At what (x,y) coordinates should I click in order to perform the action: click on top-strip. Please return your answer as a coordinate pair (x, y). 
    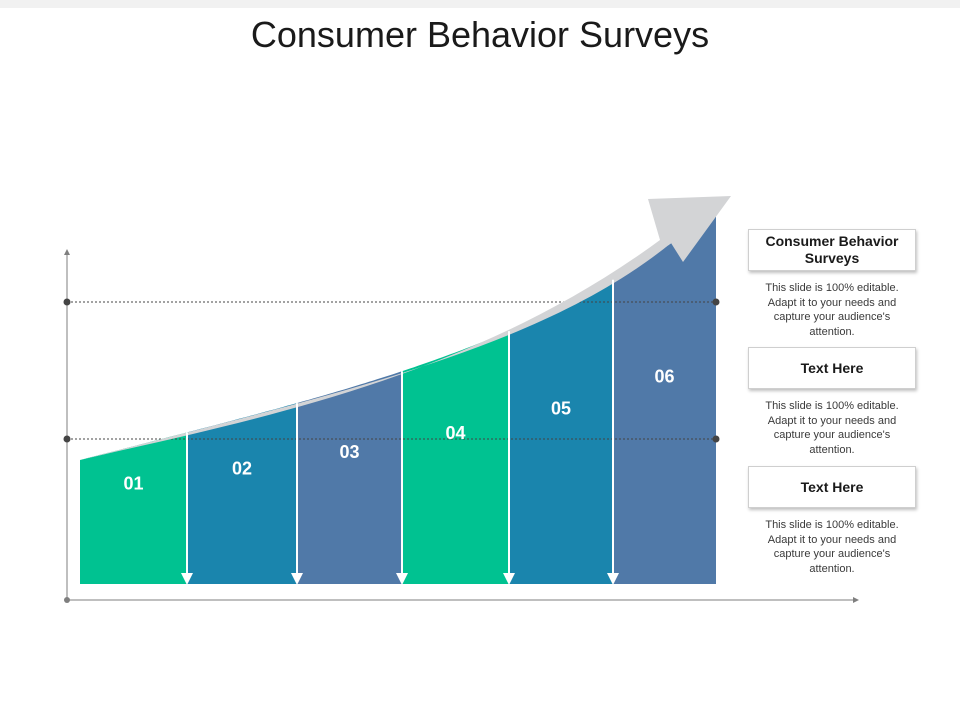
    Looking at the image, I should click on (480, 4).